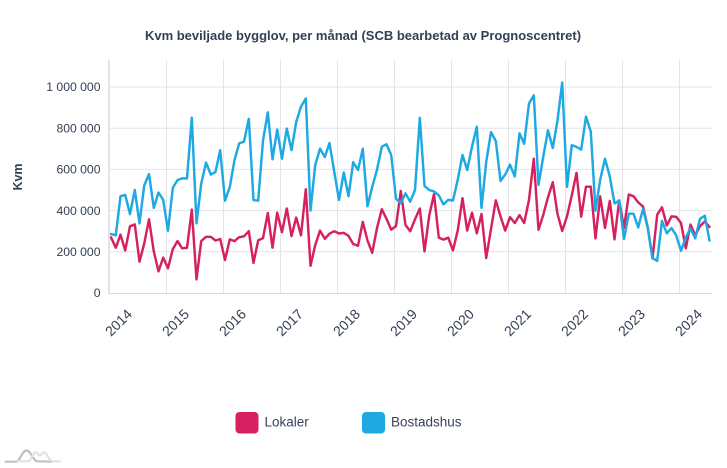  I want to click on svg-text: 200 000, so click(78, 252).